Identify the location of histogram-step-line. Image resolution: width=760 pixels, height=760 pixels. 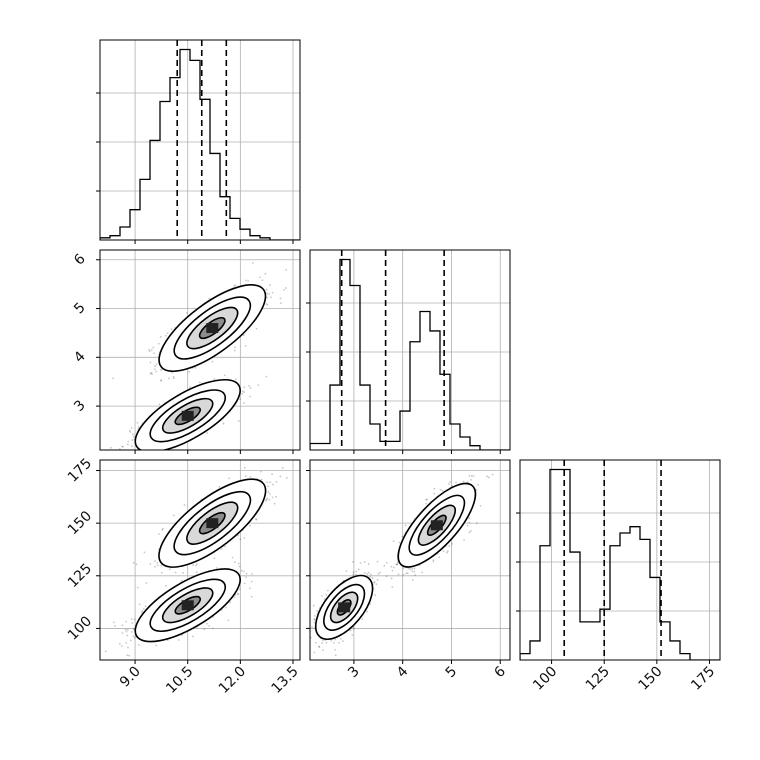
(200, 144).